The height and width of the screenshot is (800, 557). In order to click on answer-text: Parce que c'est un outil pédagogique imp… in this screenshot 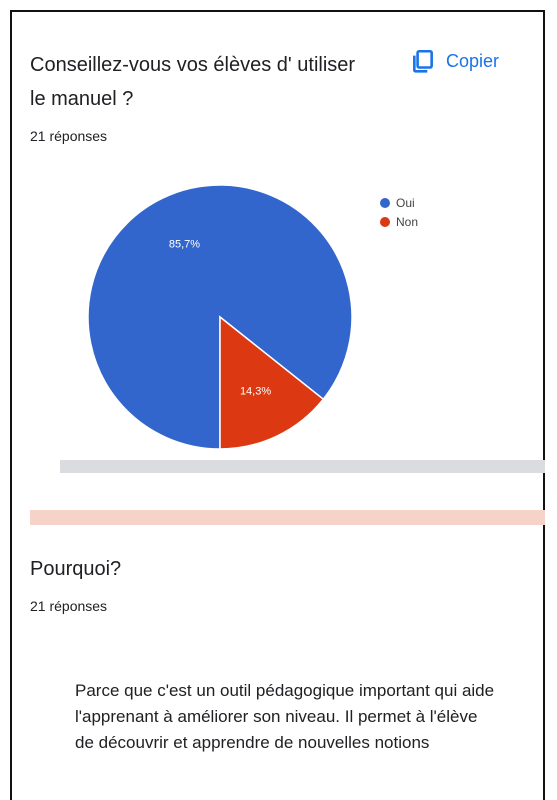, I will do `click(285, 716)`.